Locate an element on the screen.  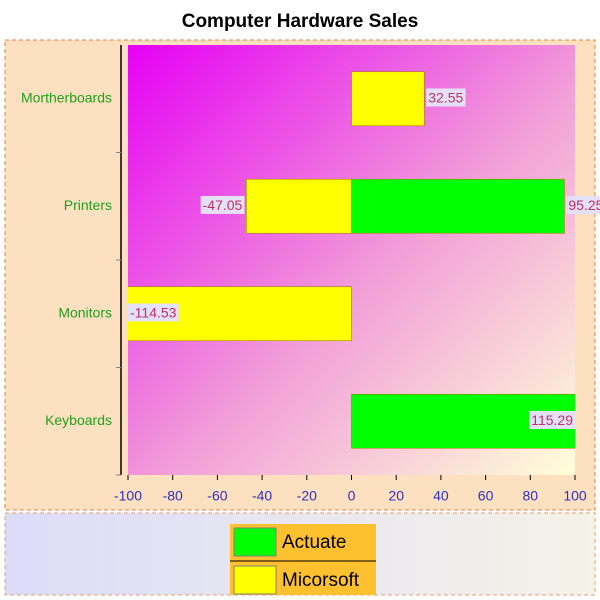
x-tick-label: 80 is located at coordinates (531, 496).